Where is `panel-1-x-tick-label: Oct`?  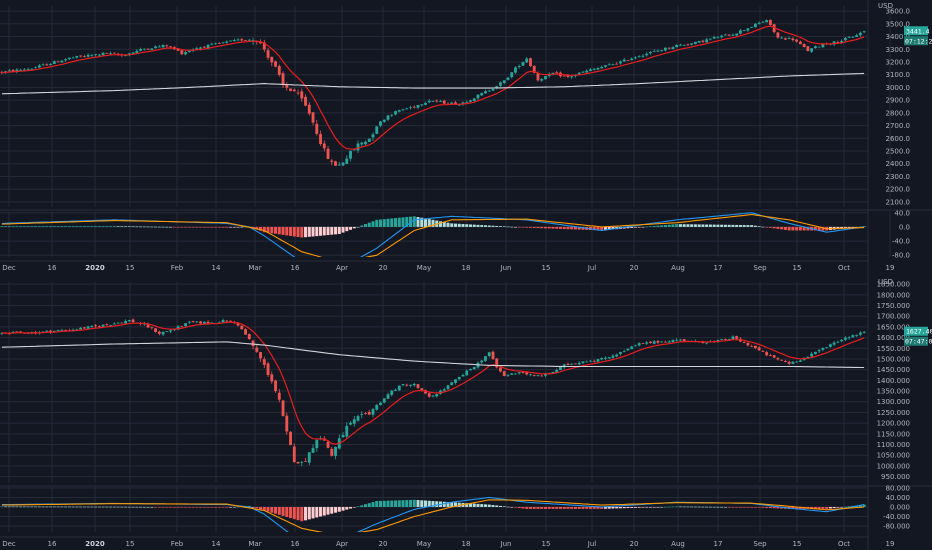
panel-1-x-tick-label: Oct is located at coordinates (844, 268).